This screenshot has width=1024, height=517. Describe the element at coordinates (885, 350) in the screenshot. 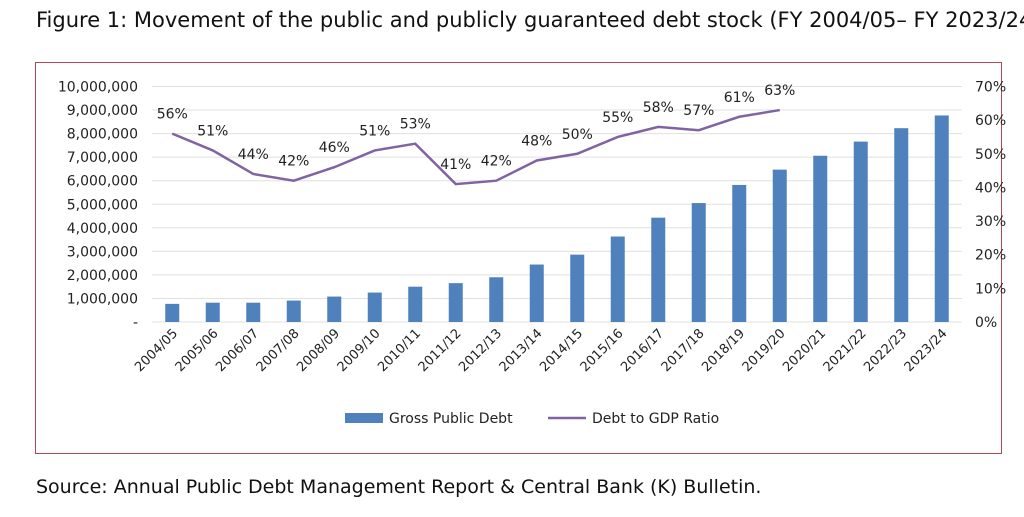

I see `x-tick-label: 2022/23` at that location.